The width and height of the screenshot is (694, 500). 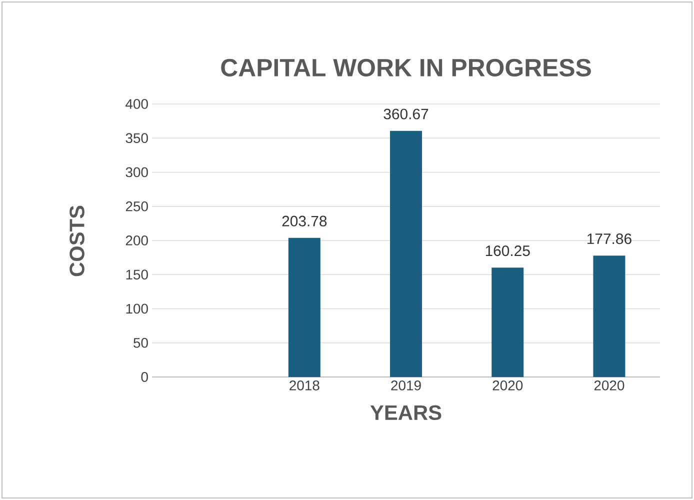 I want to click on data-label: 177.86, so click(x=609, y=238).